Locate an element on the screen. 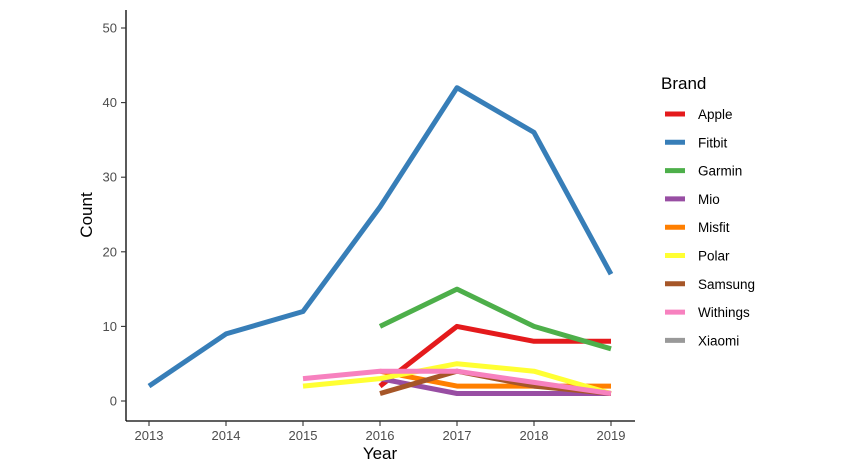 The width and height of the screenshot is (850, 472). x-ticks: 2013 2014 2015 2016 2017 2018 2019 is located at coordinates (380, 432).